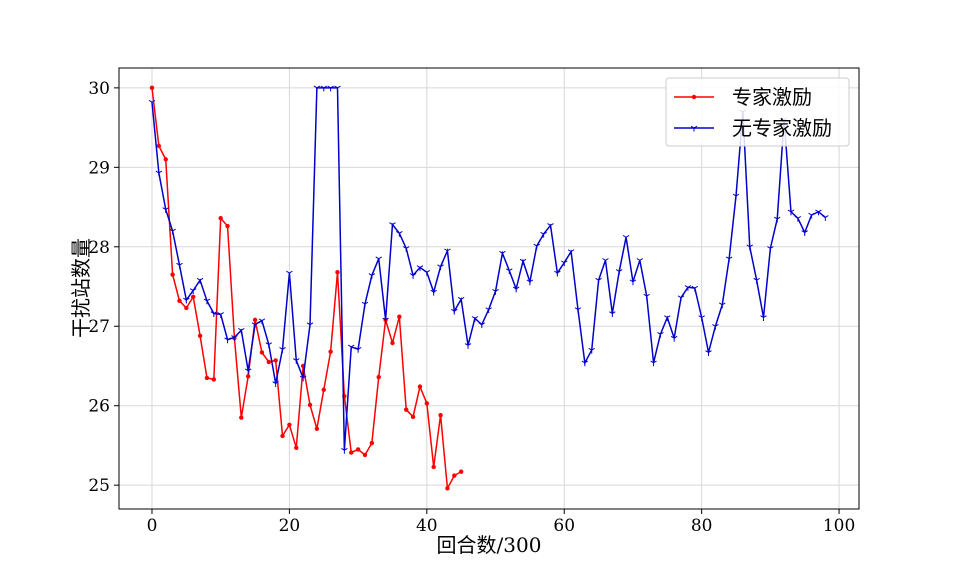 The height and width of the screenshot is (577, 956). Describe the element at coordinates (99, 89) in the screenshot. I see `y-tick-label: 30` at that location.